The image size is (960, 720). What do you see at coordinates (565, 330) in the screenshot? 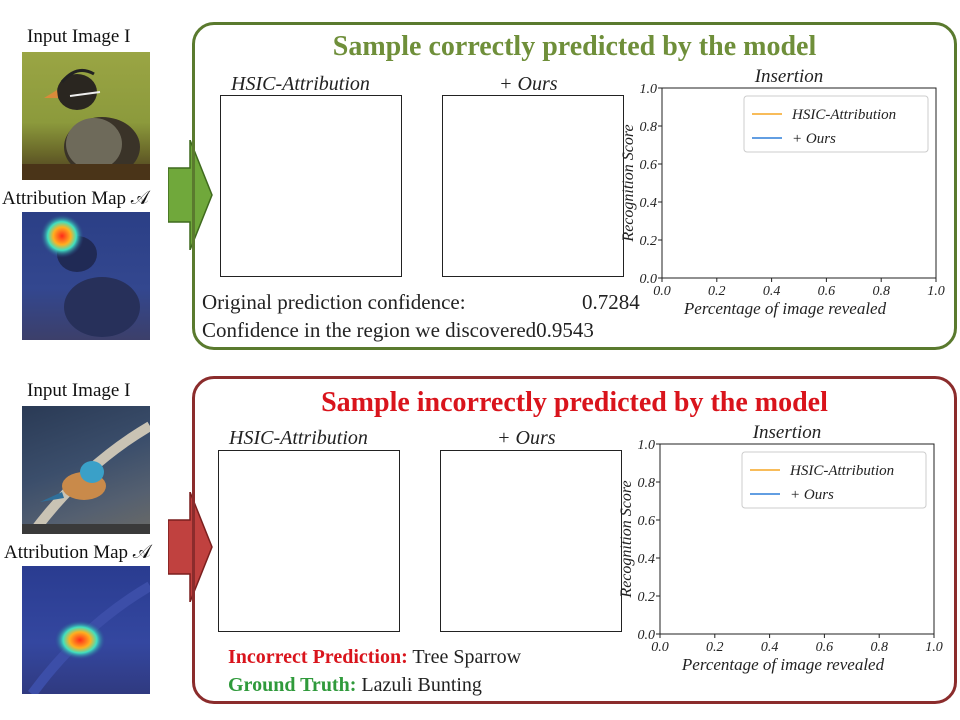
I see `discovered-confidence-value: 0.9543` at bounding box center [565, 330].